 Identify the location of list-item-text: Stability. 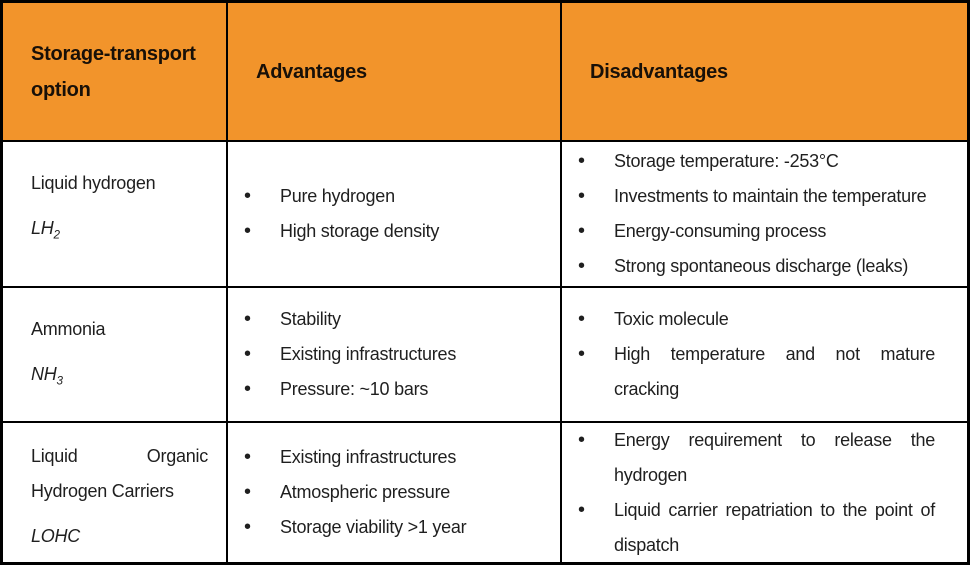
(310, 319).